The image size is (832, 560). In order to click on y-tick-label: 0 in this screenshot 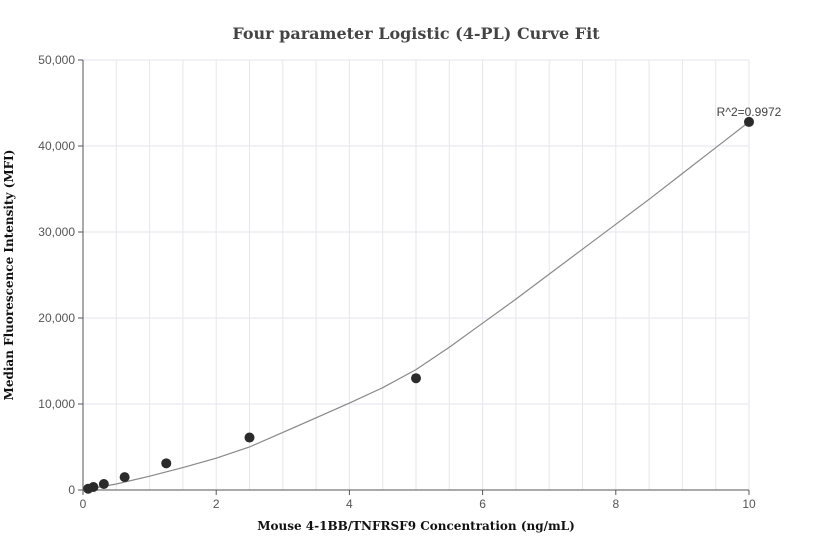, I will do `click(71, 490)`.